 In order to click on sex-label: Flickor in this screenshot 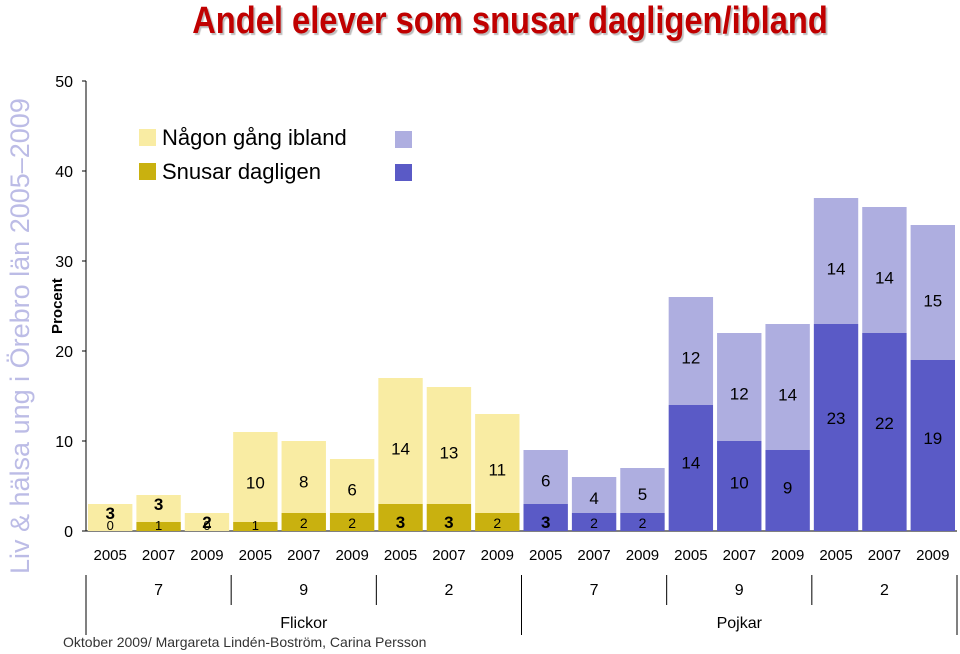, I will do `click(304, 623)`.